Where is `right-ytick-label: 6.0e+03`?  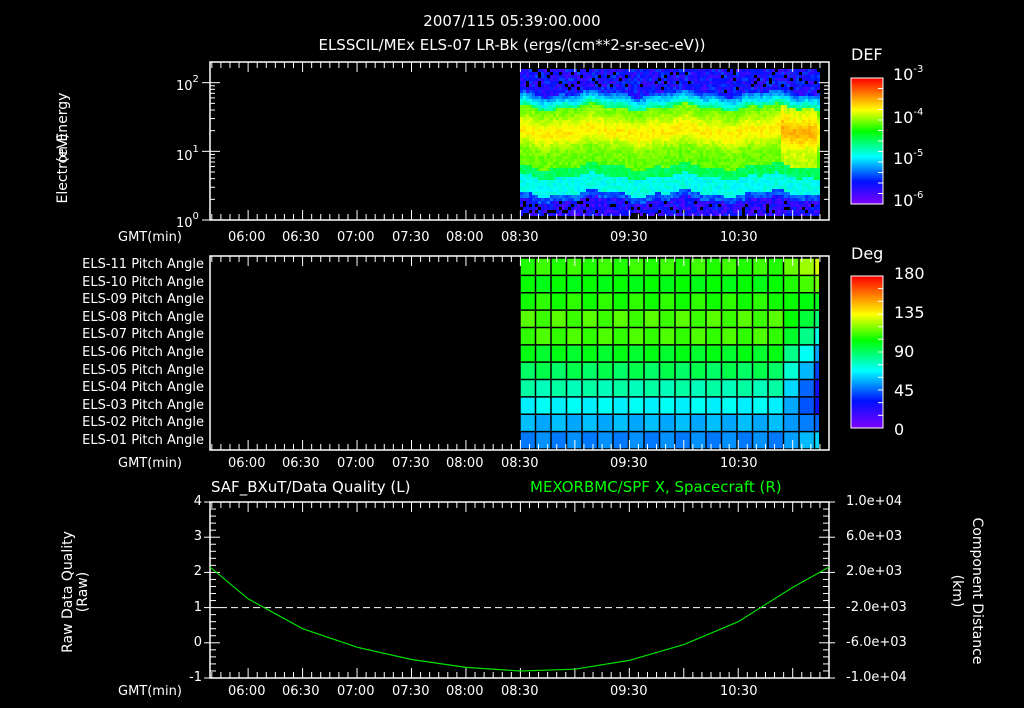
right-ytick-label: 6.0e+03 is located at coordinates (874, 537).